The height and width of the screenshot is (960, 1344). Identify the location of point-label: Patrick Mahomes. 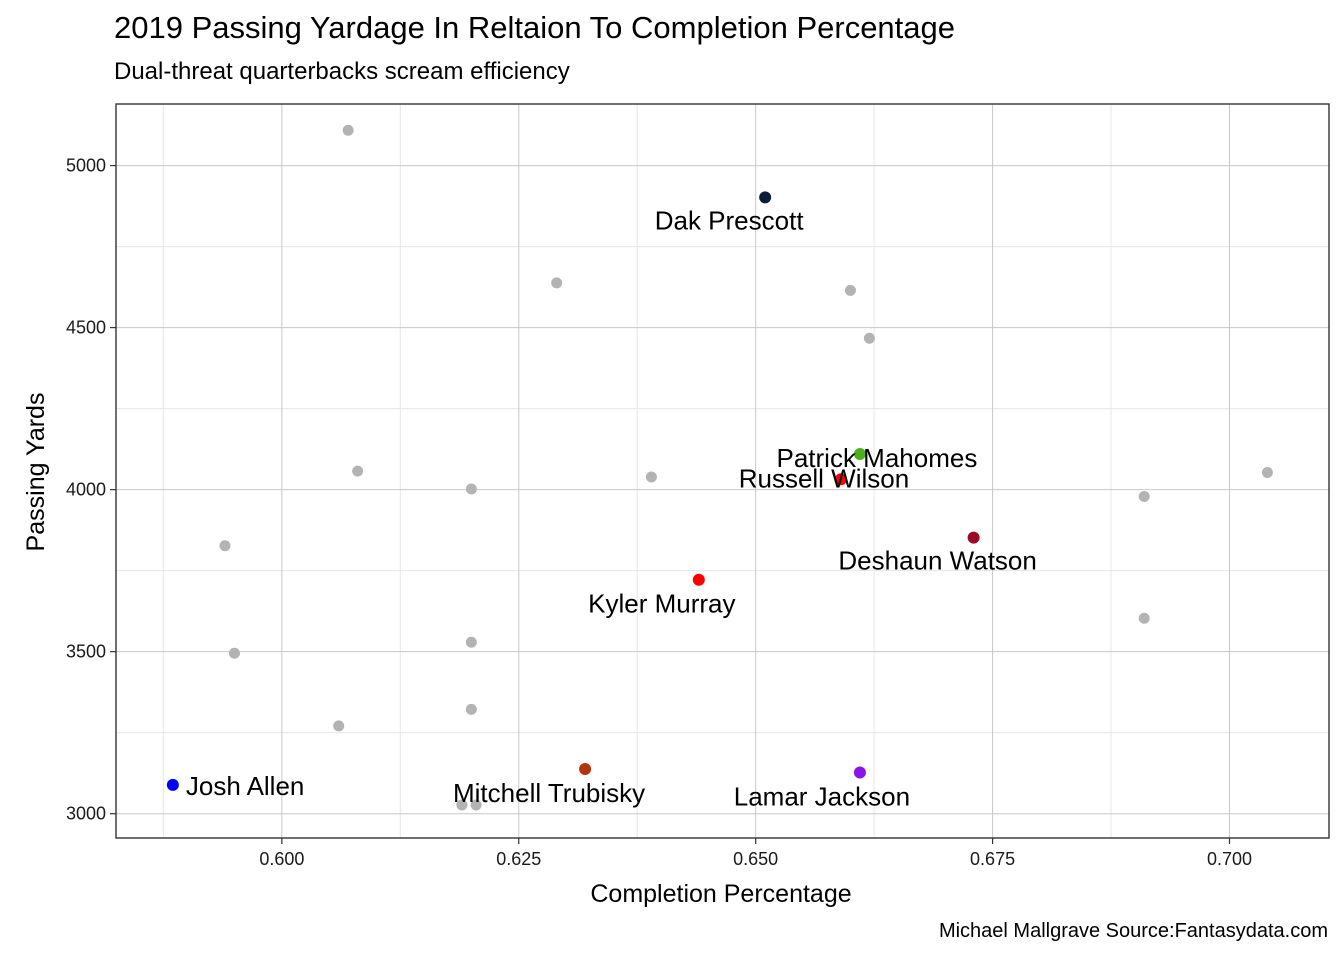
(876, 458).